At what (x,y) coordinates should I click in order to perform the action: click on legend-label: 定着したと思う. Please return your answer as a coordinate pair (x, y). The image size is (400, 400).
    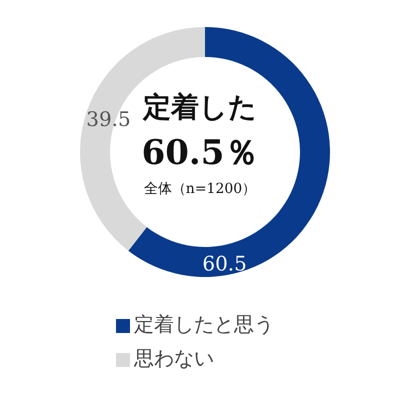
    Looking at the image, I should click on (204, 324).